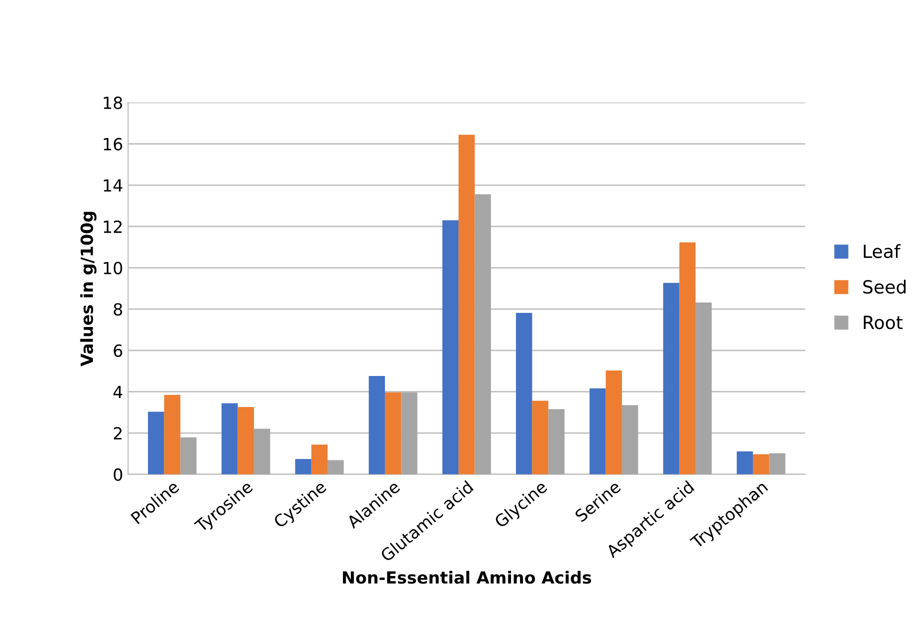 The width and height of the screenshot is (915, 641). What do you see at coordinates (118, 433) in the screenshot?
I see `y-tick-label: 2` at bounding box center [118, 433].